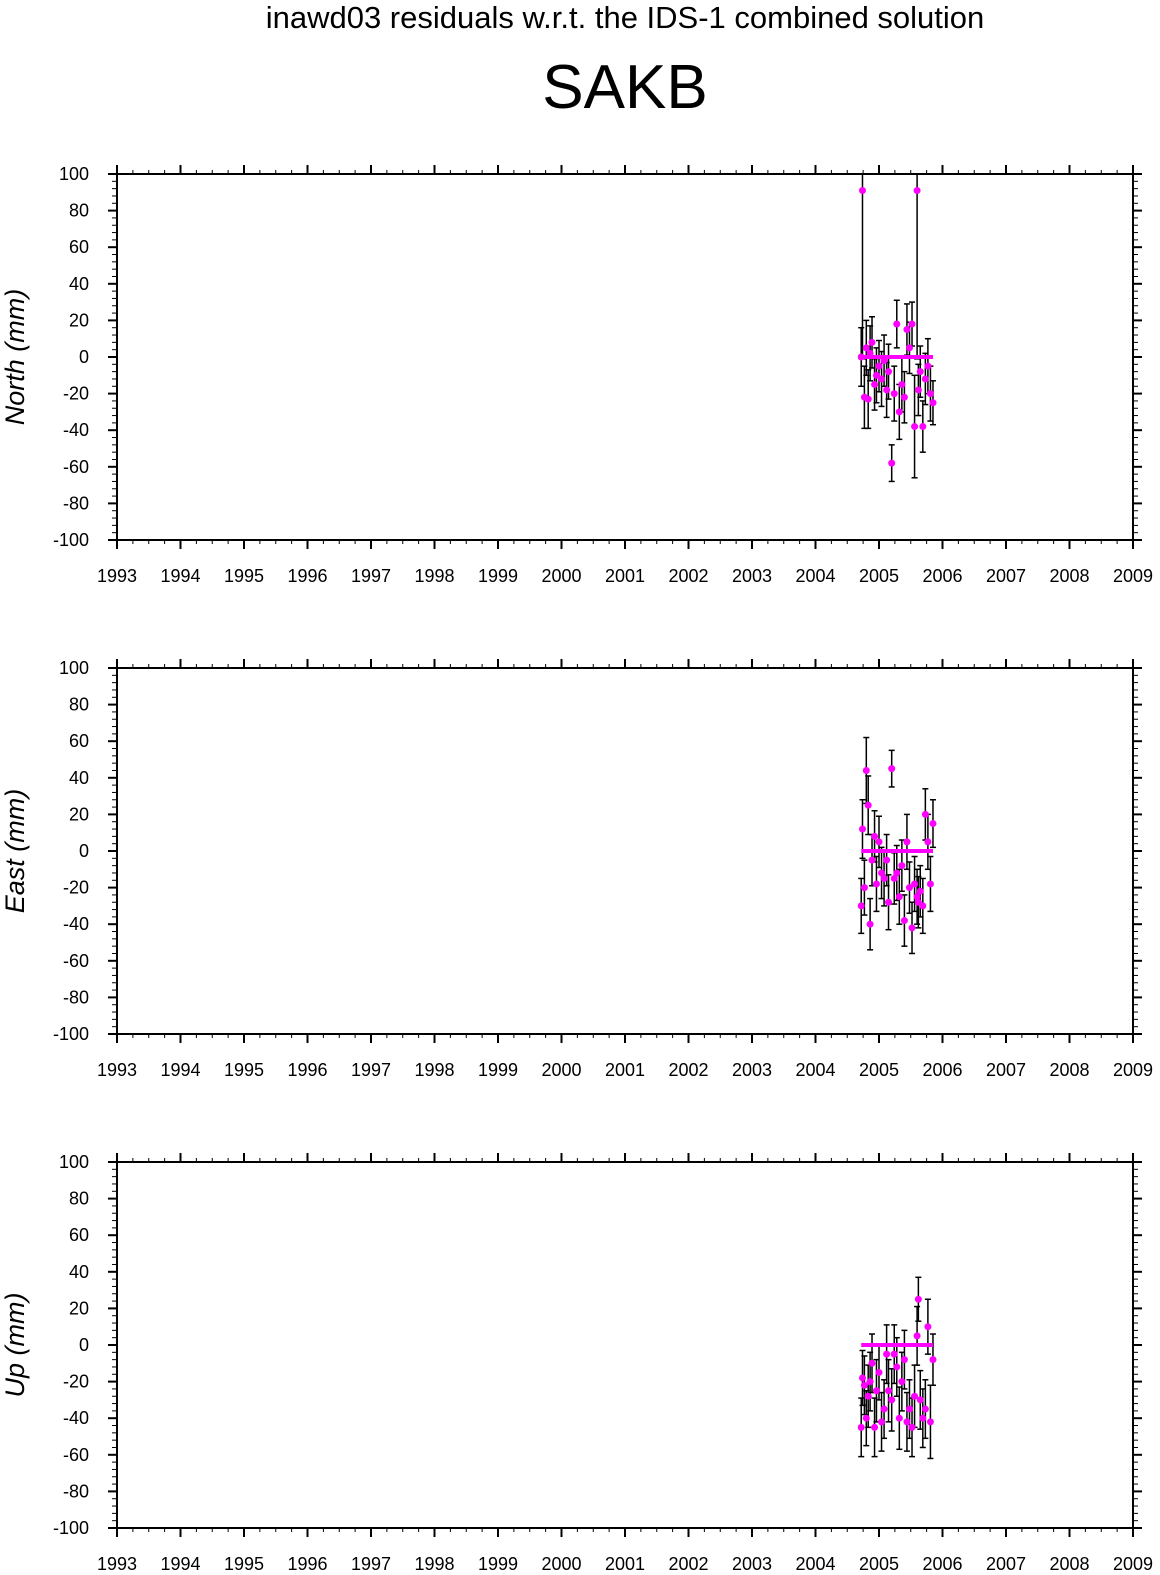  What do you see at coordinates (561, 1564) in the screenshot?
I see `panel-3-xtick-label: 2000` at bounding box center [561, 1564].